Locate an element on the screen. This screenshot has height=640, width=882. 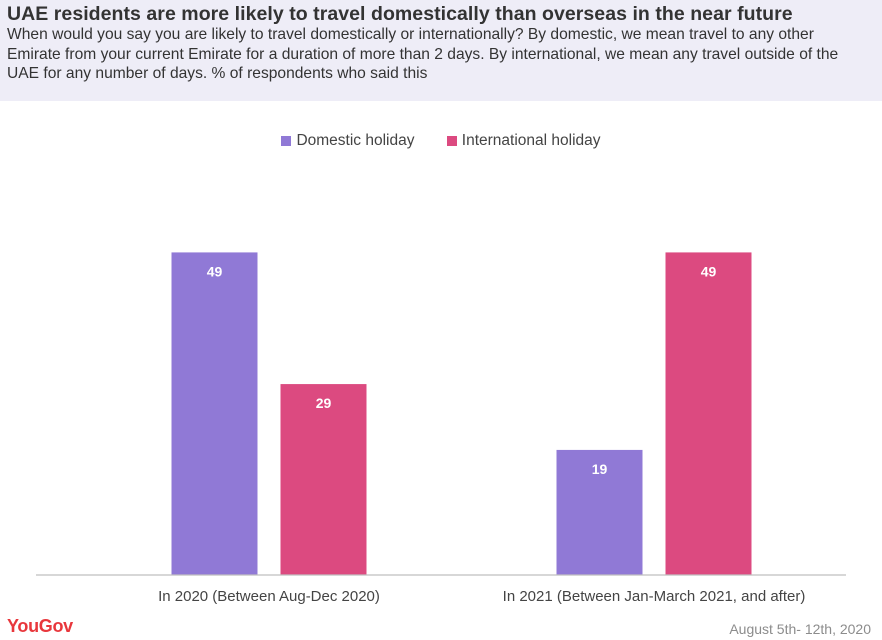
legend-swatch-international is located at coordinates (451, 141).